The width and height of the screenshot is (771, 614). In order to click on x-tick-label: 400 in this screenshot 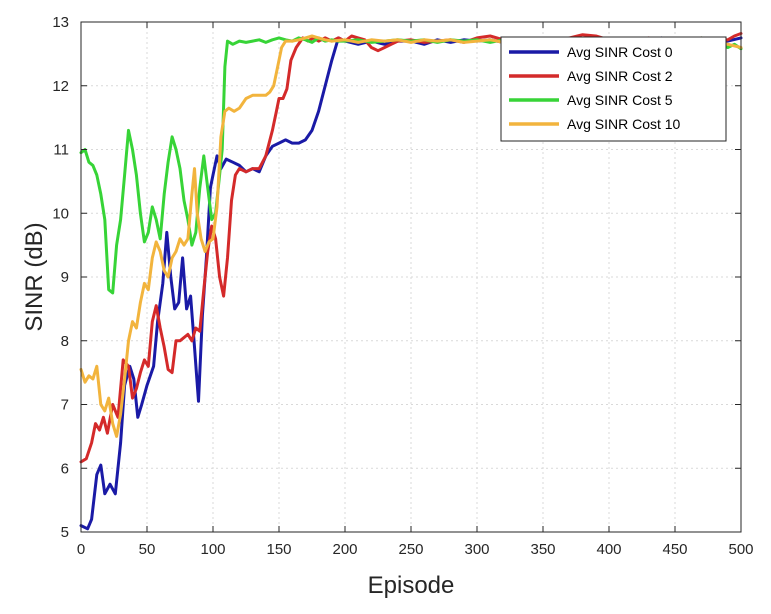, I will do `click(608, 549)`.